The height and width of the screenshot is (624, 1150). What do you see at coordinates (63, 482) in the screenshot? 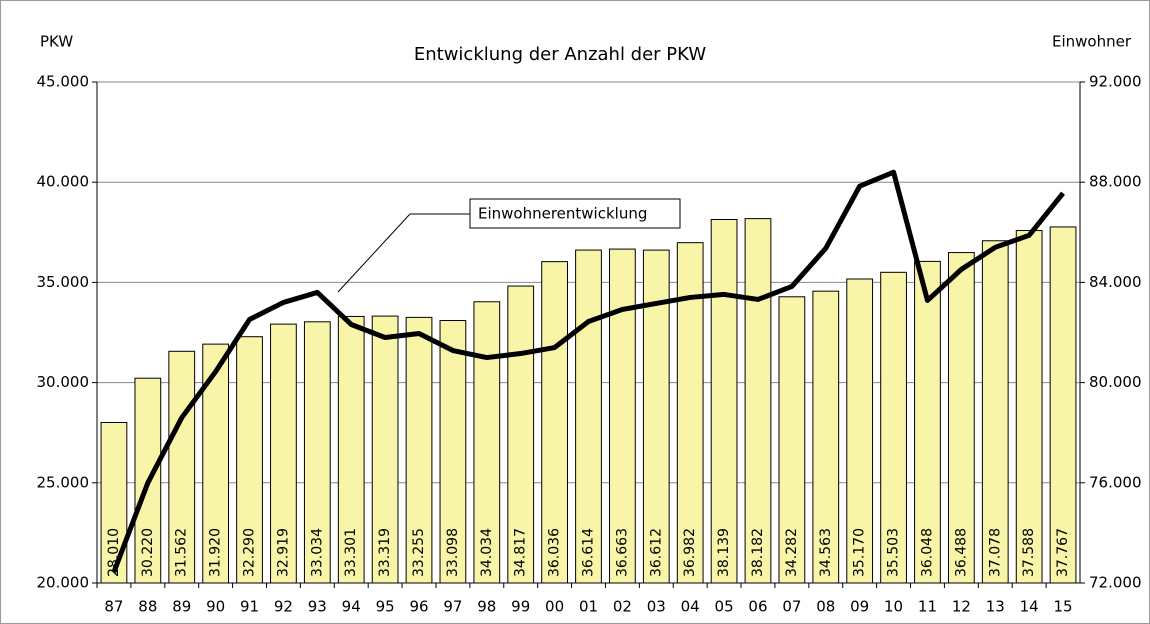
I see `y-tick-label: 25.000` at bounding box center [63, 482].